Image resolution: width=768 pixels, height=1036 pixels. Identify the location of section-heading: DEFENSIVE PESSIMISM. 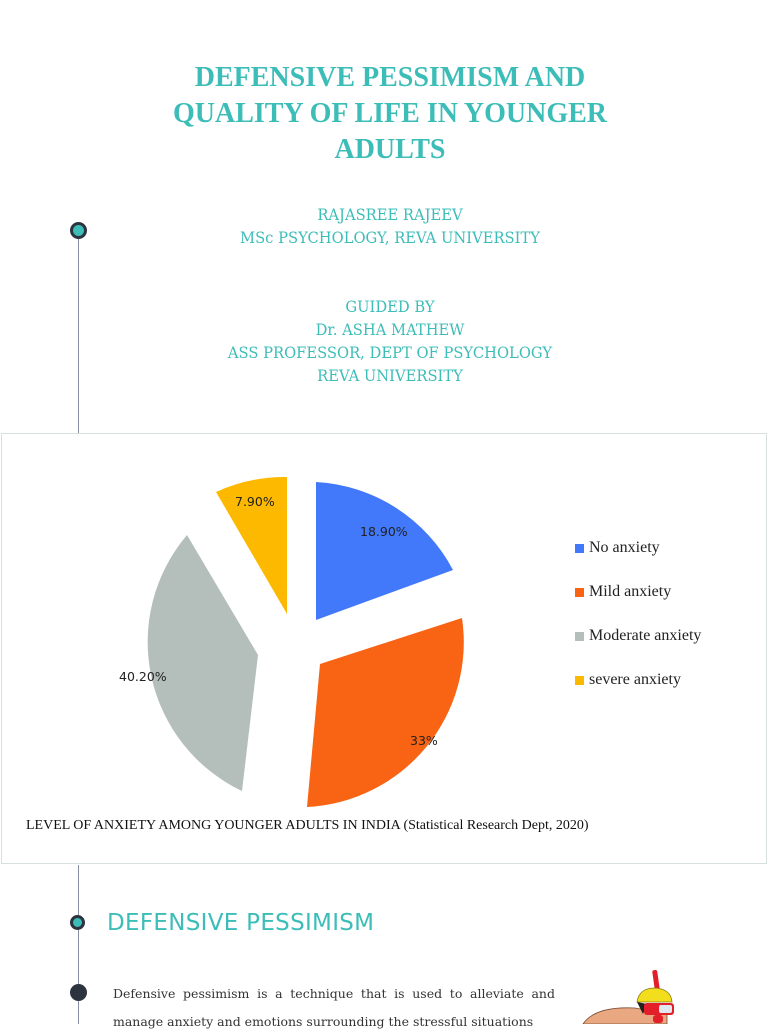
(241, 923).